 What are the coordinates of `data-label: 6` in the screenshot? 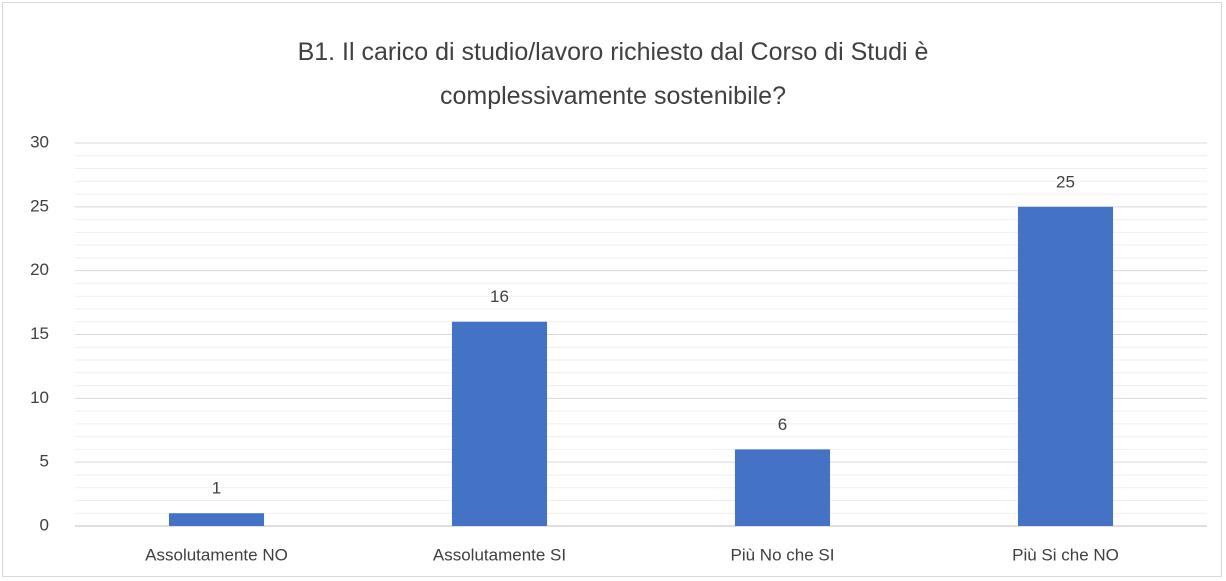 It's located at (782, 424).